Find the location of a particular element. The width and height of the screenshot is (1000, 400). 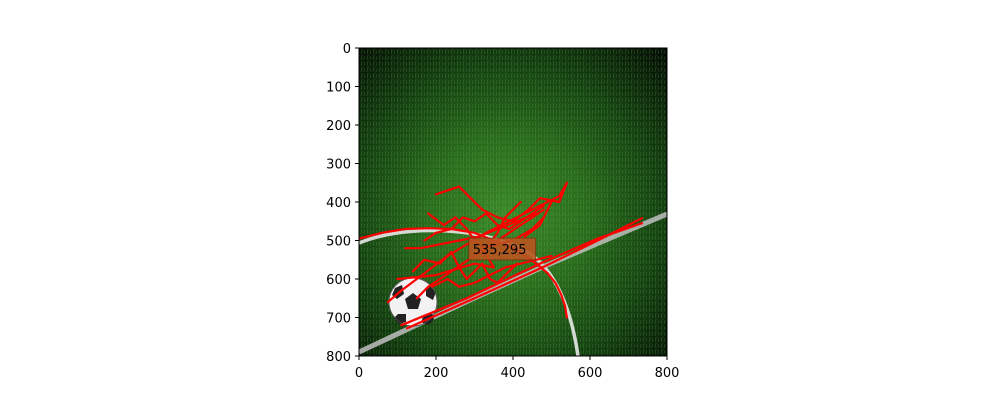

annotation-label: 535,295 is located at coordinates (500, 250).